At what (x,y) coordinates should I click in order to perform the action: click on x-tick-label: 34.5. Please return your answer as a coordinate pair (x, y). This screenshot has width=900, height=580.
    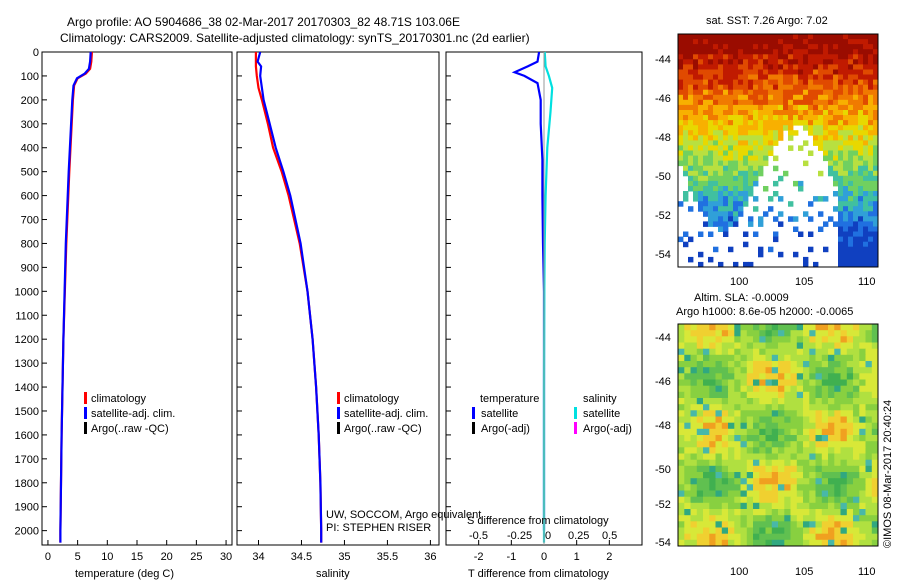
    Looking at the image, I should click on (301, 557).